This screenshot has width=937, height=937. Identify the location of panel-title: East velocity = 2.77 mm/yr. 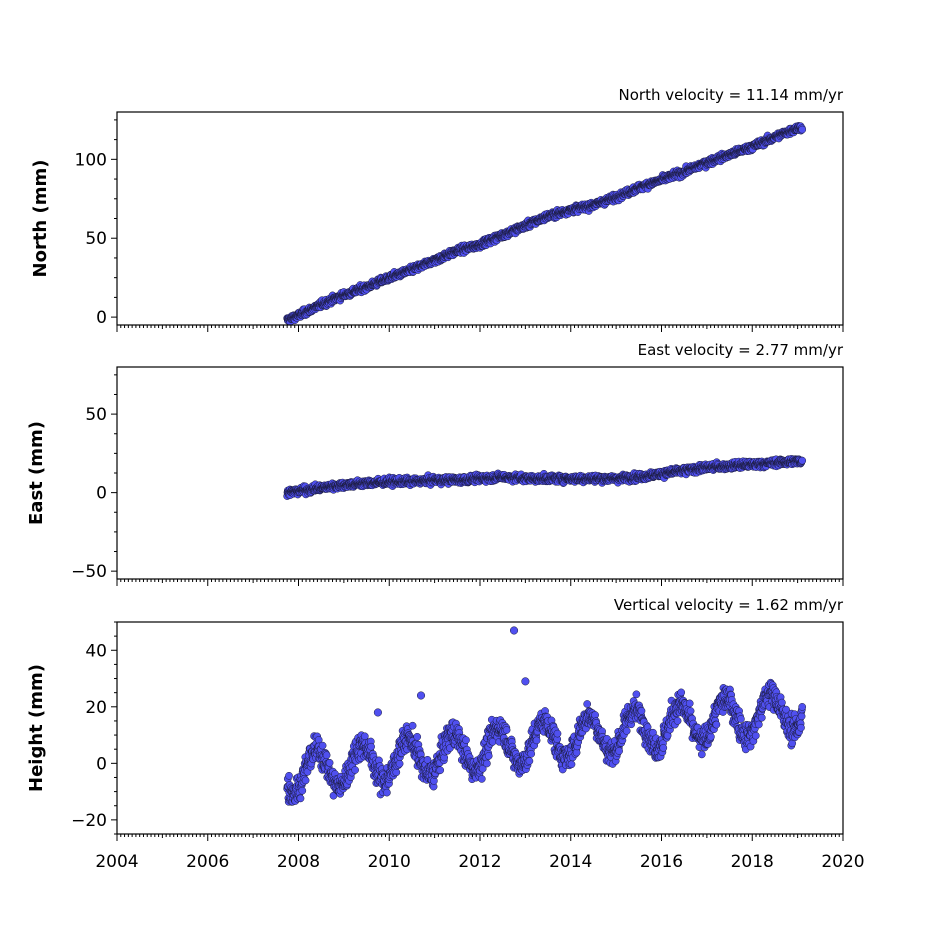
(741, 350).